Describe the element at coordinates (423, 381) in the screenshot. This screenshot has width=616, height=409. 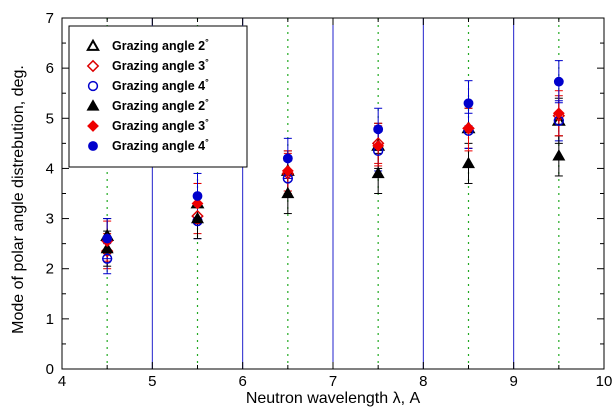
I see `x-tick-label: 8` at that location.